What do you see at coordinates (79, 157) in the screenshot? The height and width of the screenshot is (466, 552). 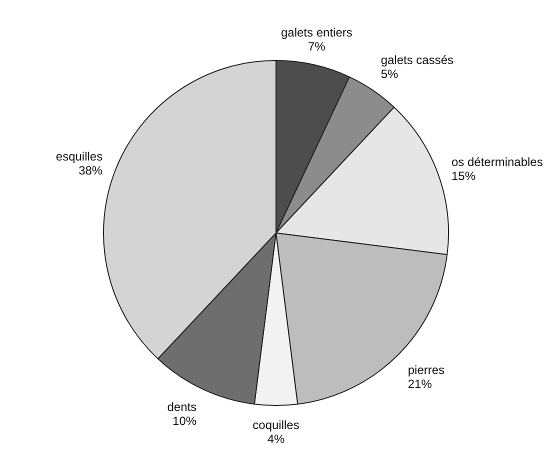 I see `slice-label: esquilles` at bounding box center [79, 157].